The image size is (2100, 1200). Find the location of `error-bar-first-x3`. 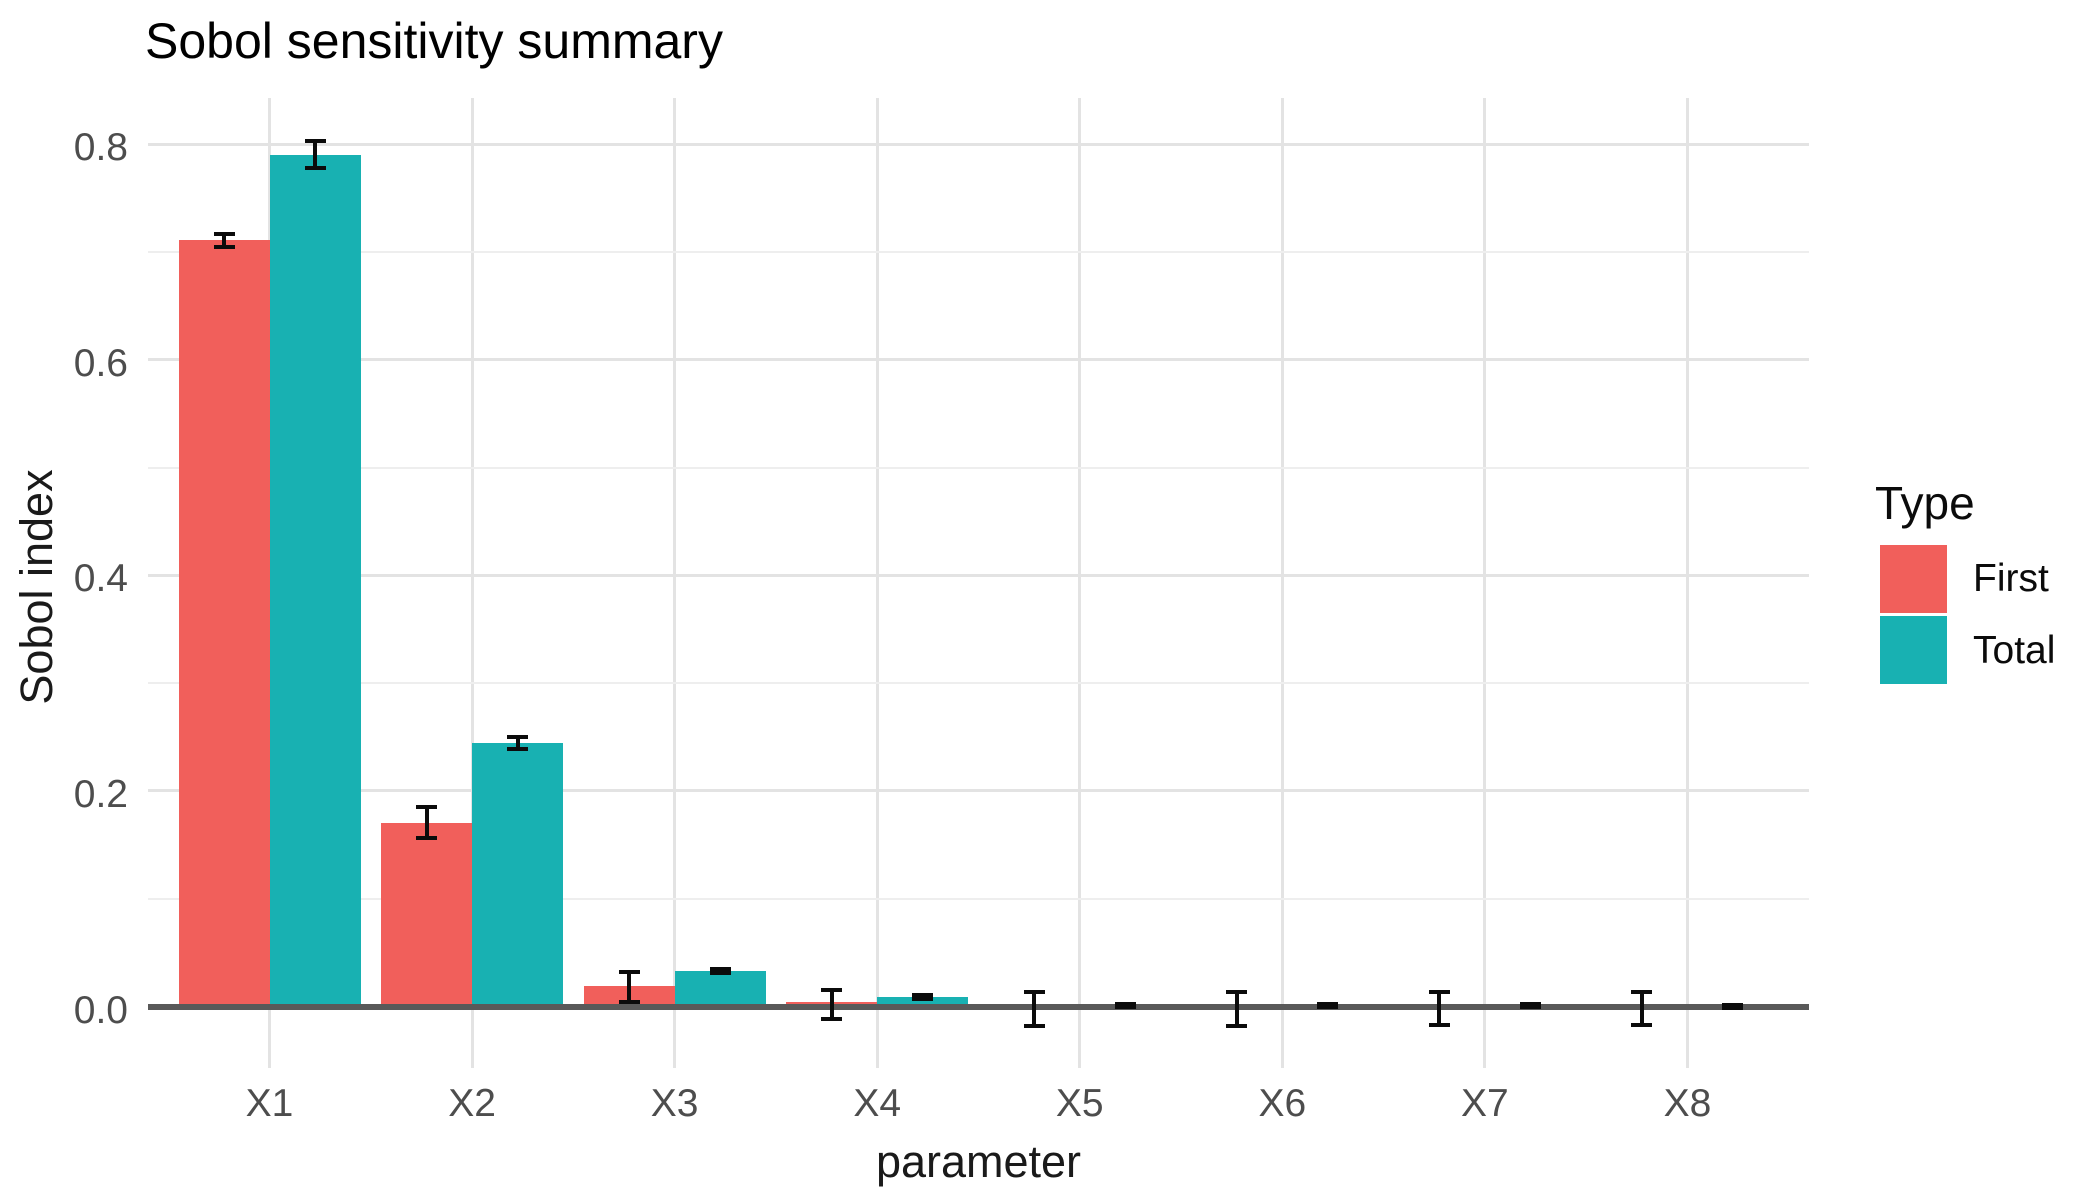

error-bar-first-x3 is located at coordinates (629, 987).